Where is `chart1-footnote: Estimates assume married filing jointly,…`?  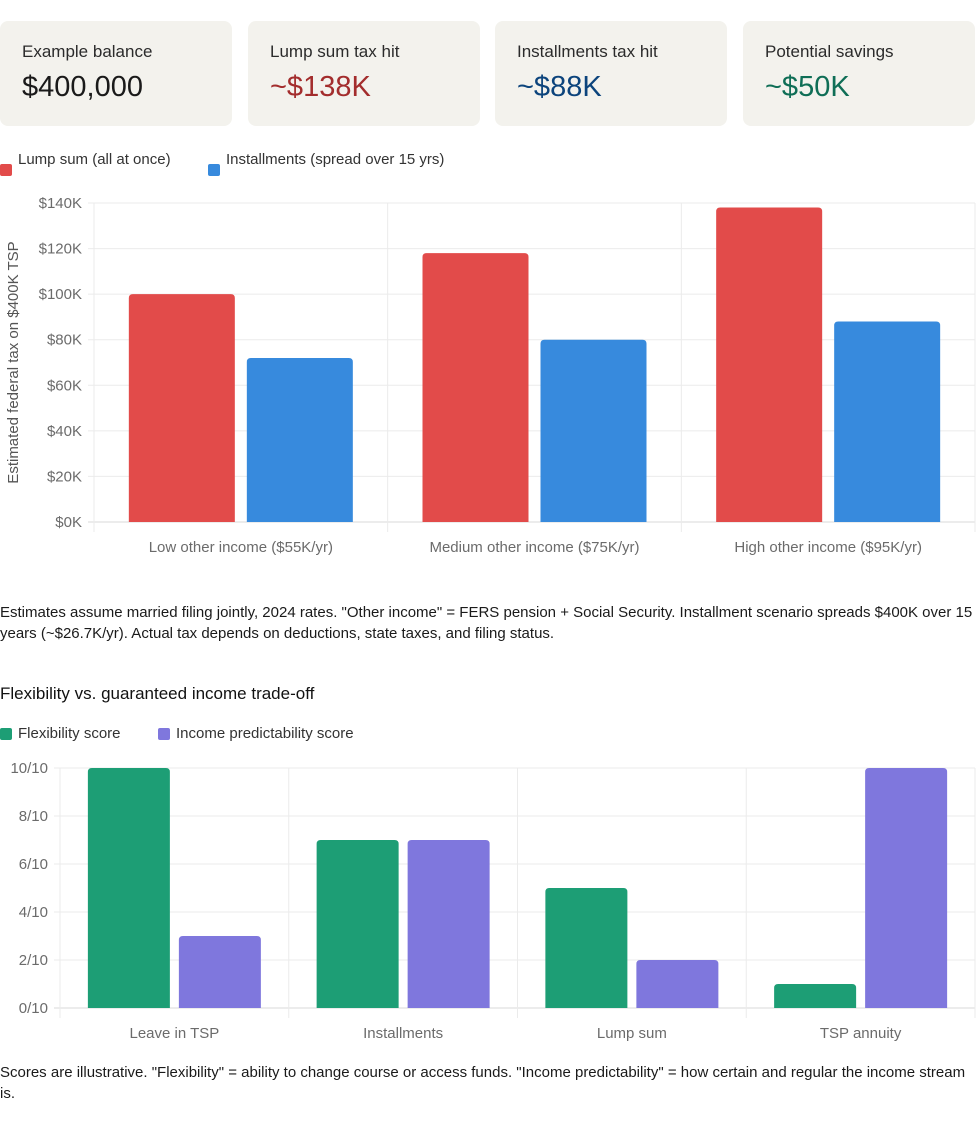
chart1-footnote: Estimates assume married filing jointly,… is located at coordinates (486, 623).